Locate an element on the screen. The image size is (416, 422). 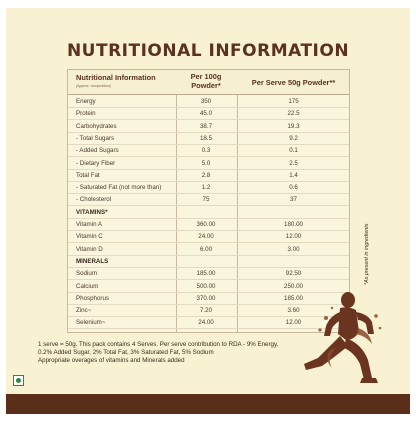
table-row: - Cholesterol 75 37 is located at coordinates (208, 200).